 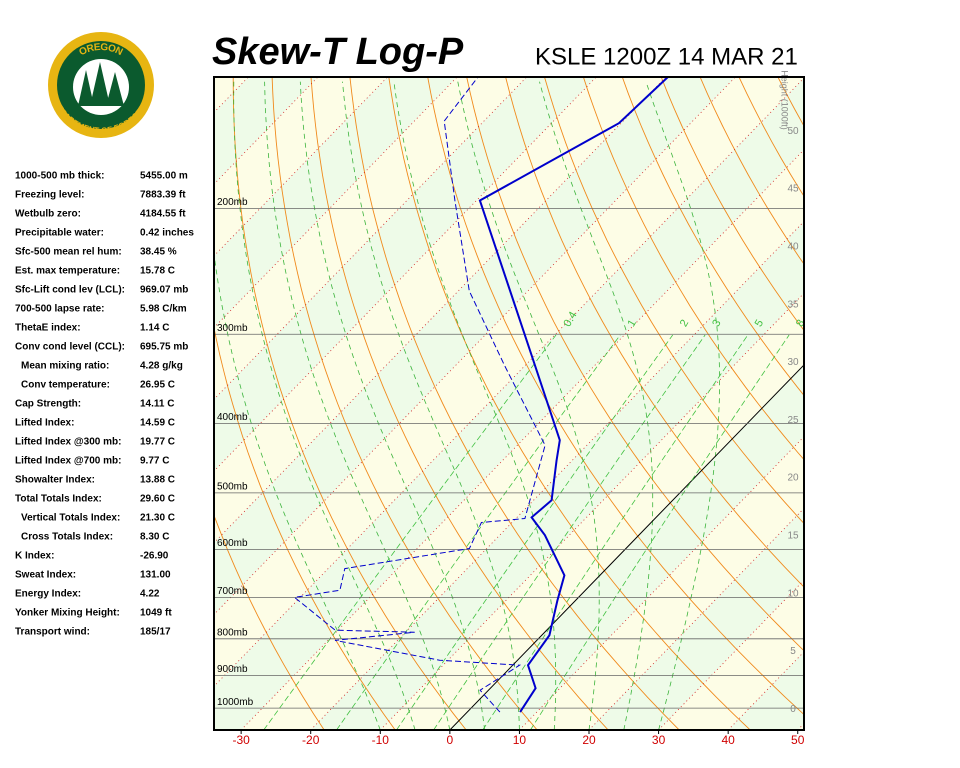 I want to click on mixing-ratio-label: 2, so click(x=684, y=323).